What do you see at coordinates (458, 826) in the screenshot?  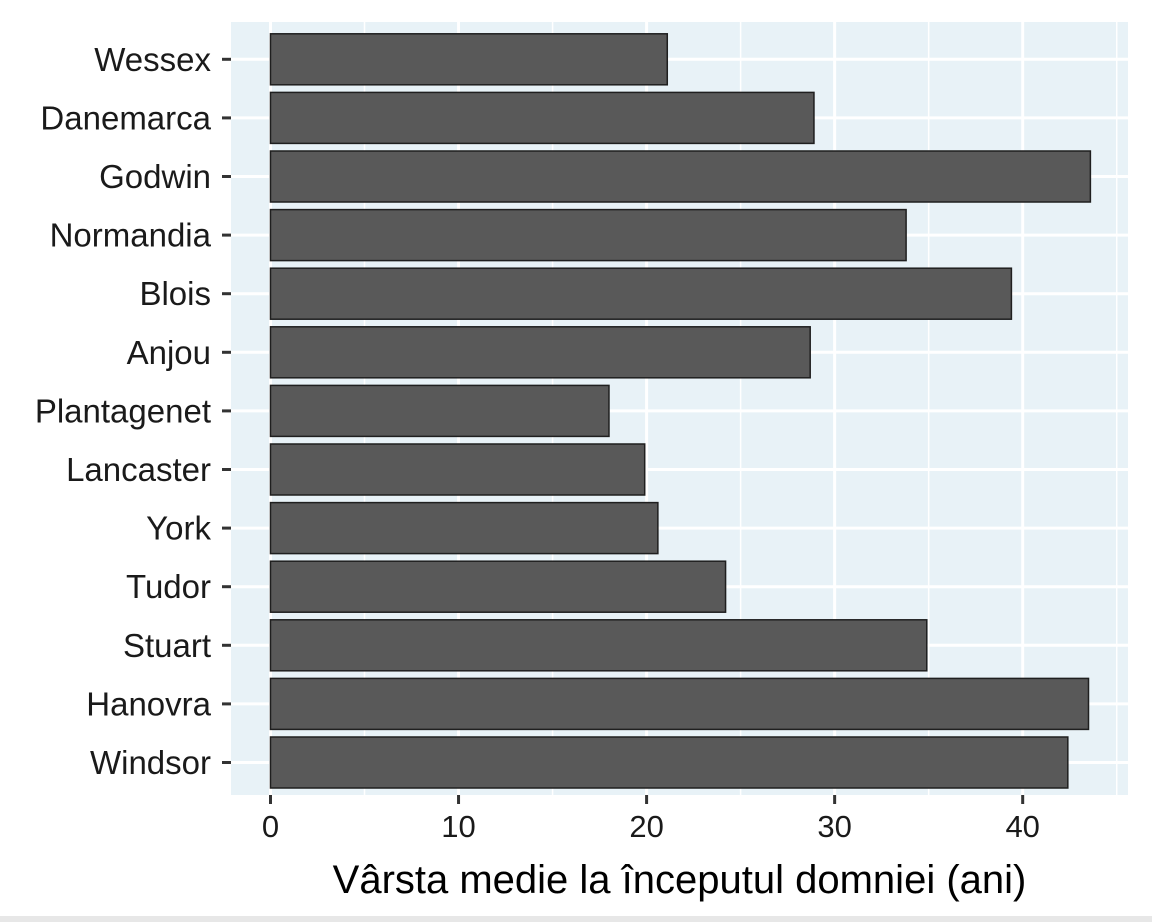 I see `x-tick-label: 10` at bounding box center [458, 826].